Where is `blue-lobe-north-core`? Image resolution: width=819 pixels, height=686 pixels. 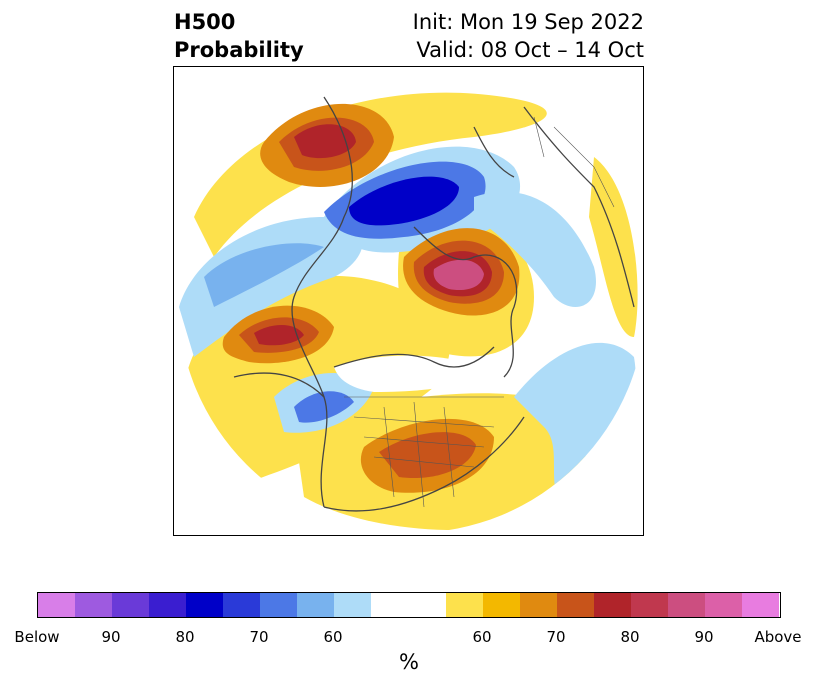 blue-lobe-north-core is located at coordinates (404, 201).